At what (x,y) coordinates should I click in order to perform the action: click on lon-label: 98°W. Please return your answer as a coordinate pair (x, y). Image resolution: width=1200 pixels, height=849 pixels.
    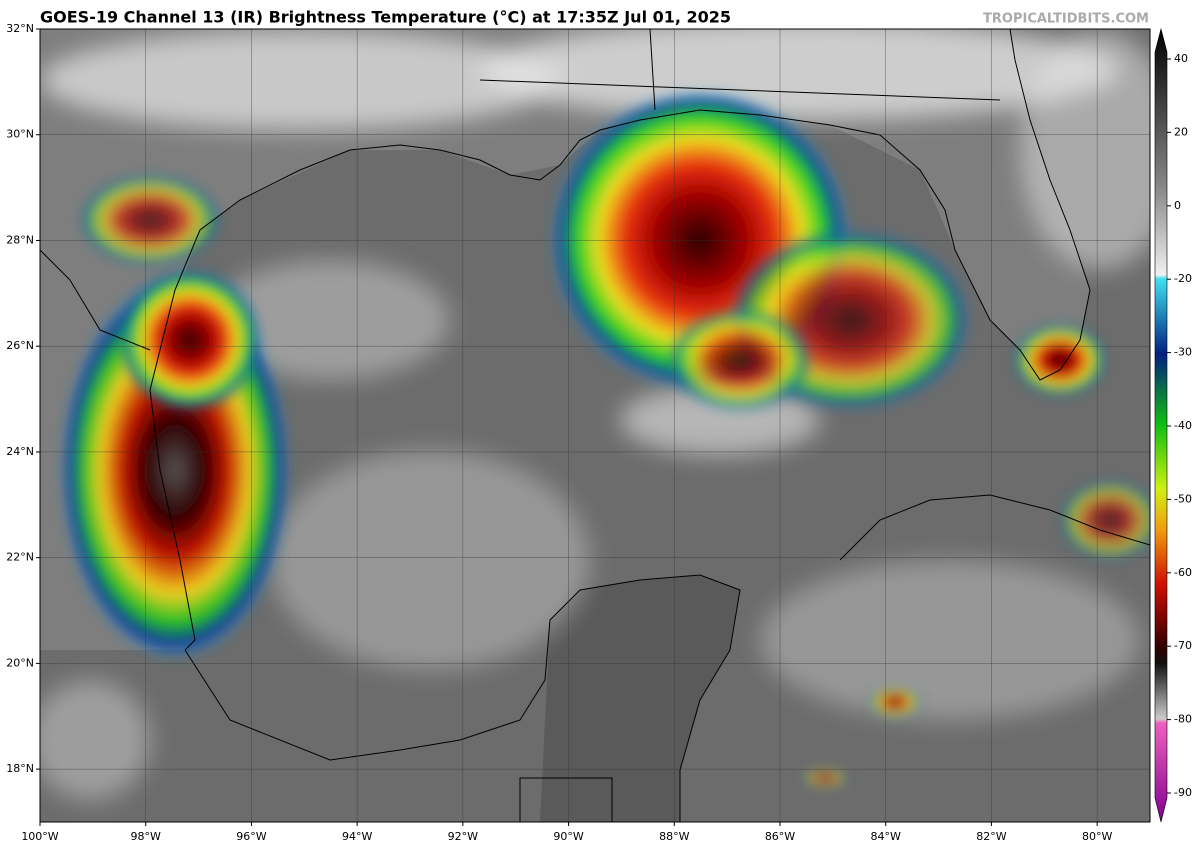
    Looking at the image, I should click on (146, 836).